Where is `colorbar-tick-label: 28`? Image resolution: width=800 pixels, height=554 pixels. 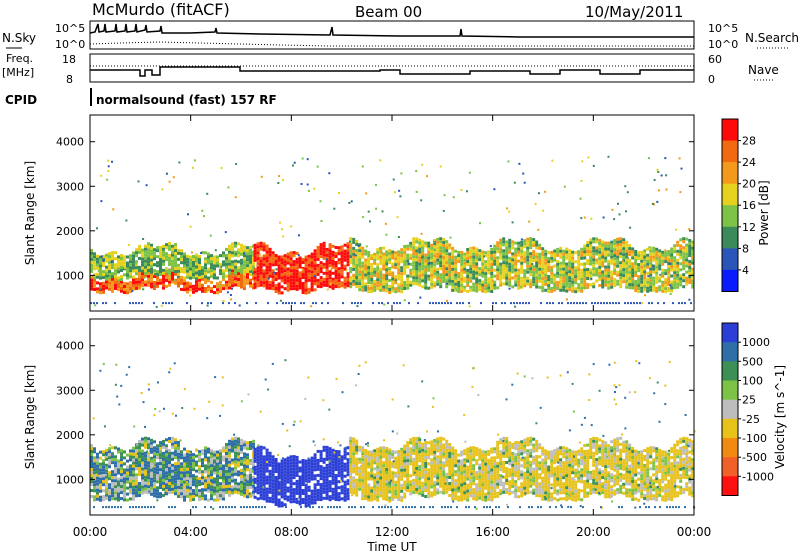 colorbar-tick-label: 28 is located at coordinates (749, 141).